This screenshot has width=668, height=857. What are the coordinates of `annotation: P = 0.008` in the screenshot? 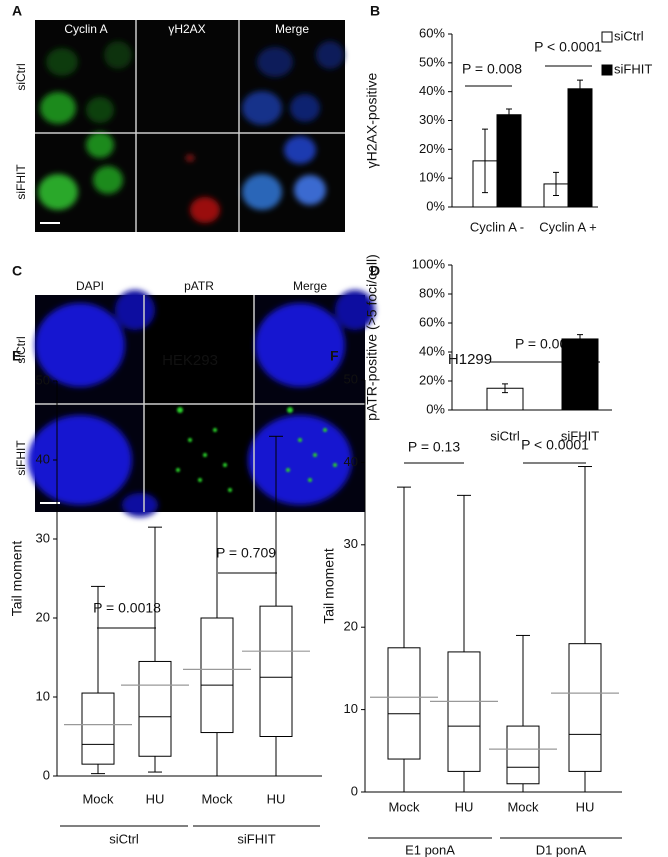 It's located at (492, 69).